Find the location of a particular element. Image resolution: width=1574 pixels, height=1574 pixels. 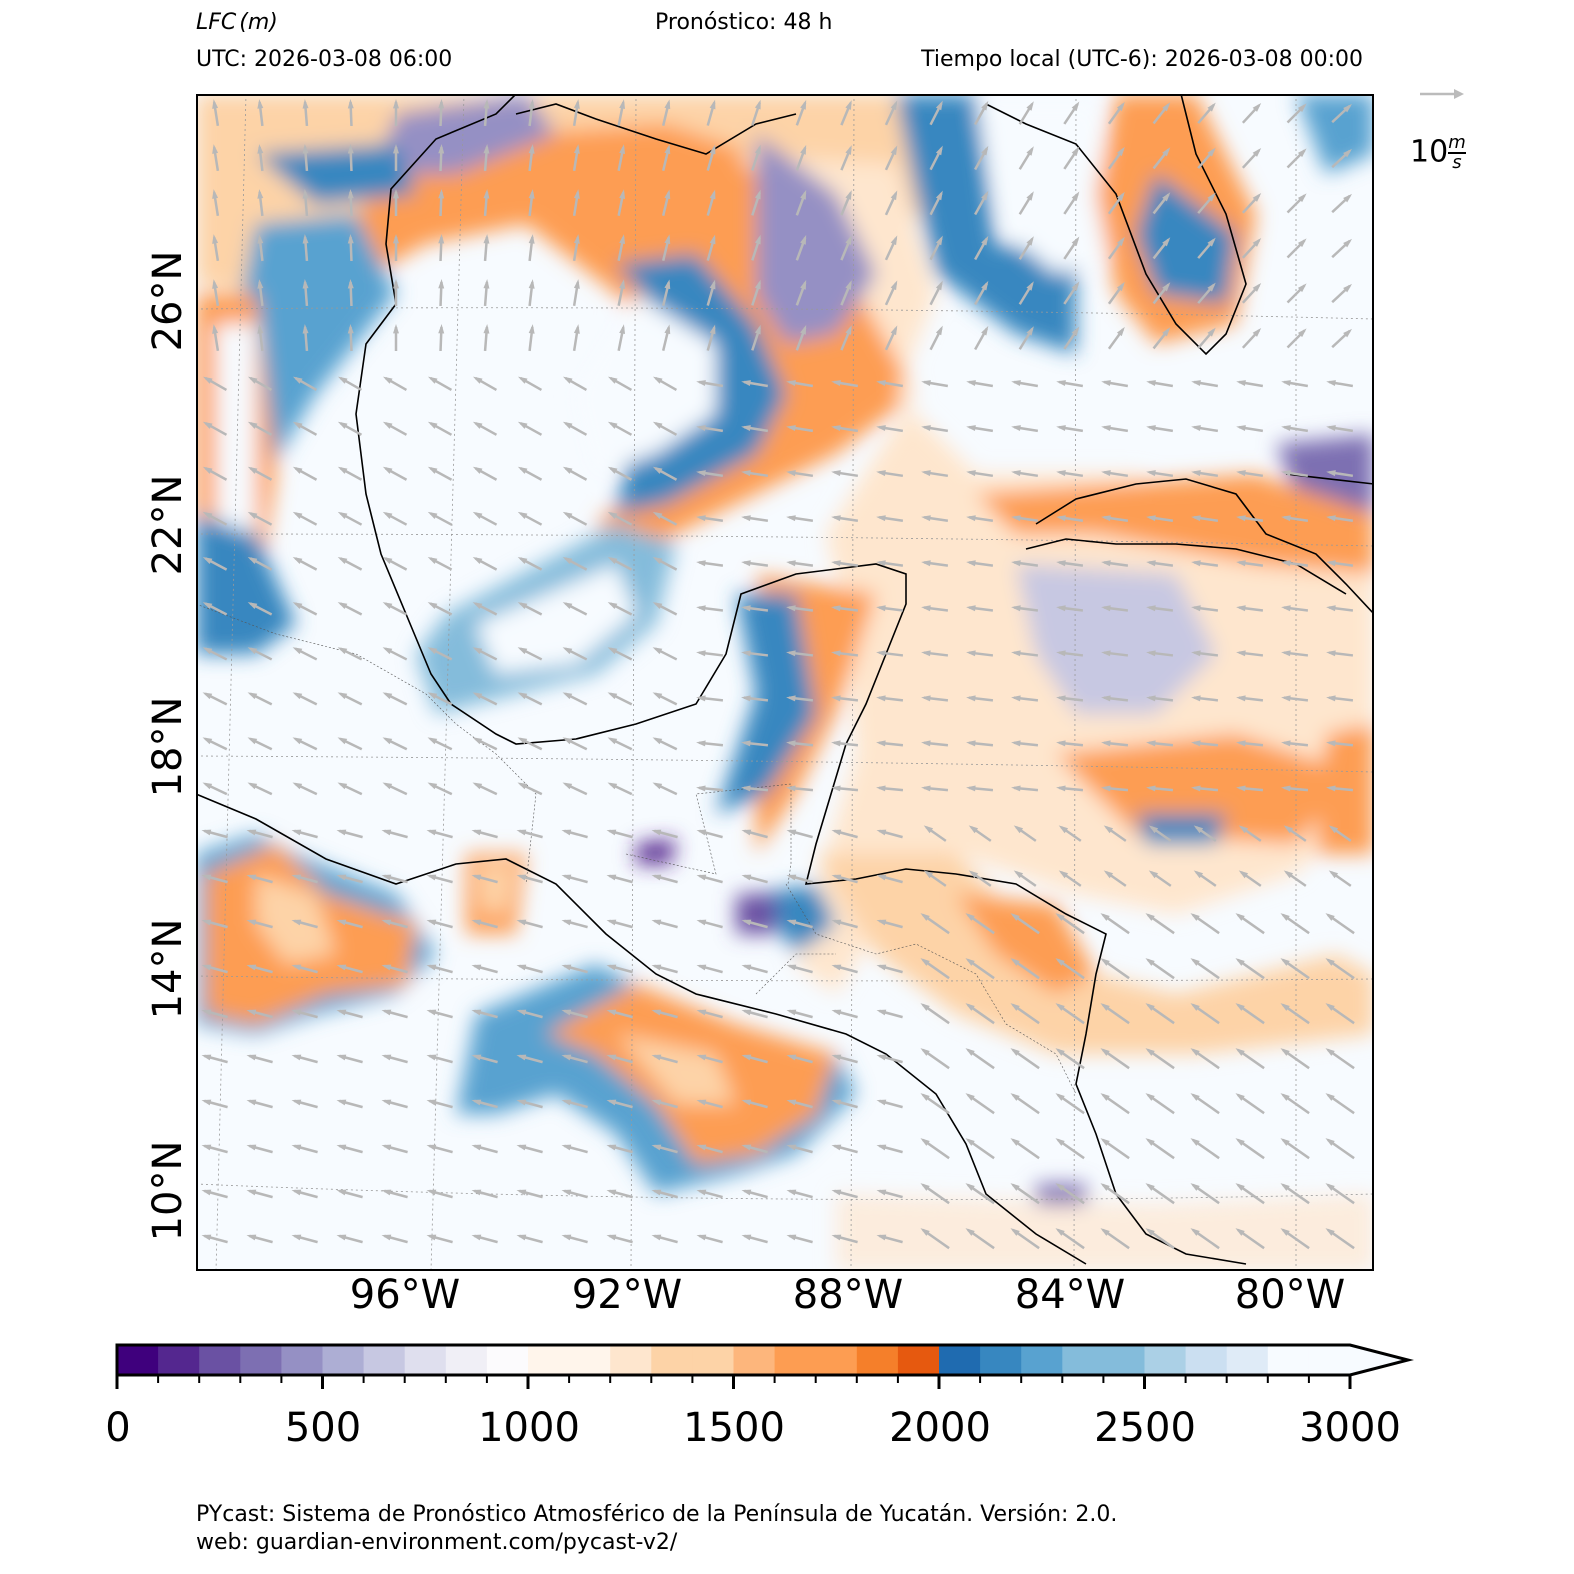

variable-name: LFC is located at coordinates (216, 22).